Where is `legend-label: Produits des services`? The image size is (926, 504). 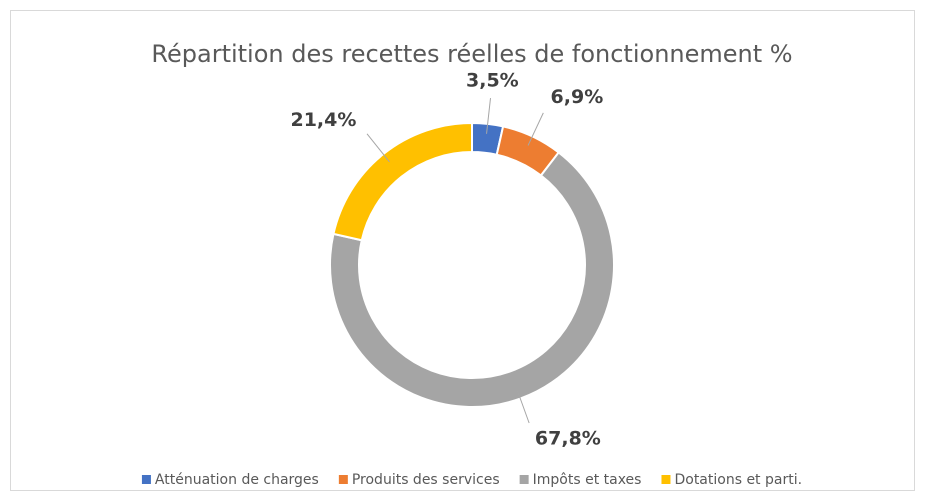
legend-label: Produits des services is located at coordinates (426, 480).